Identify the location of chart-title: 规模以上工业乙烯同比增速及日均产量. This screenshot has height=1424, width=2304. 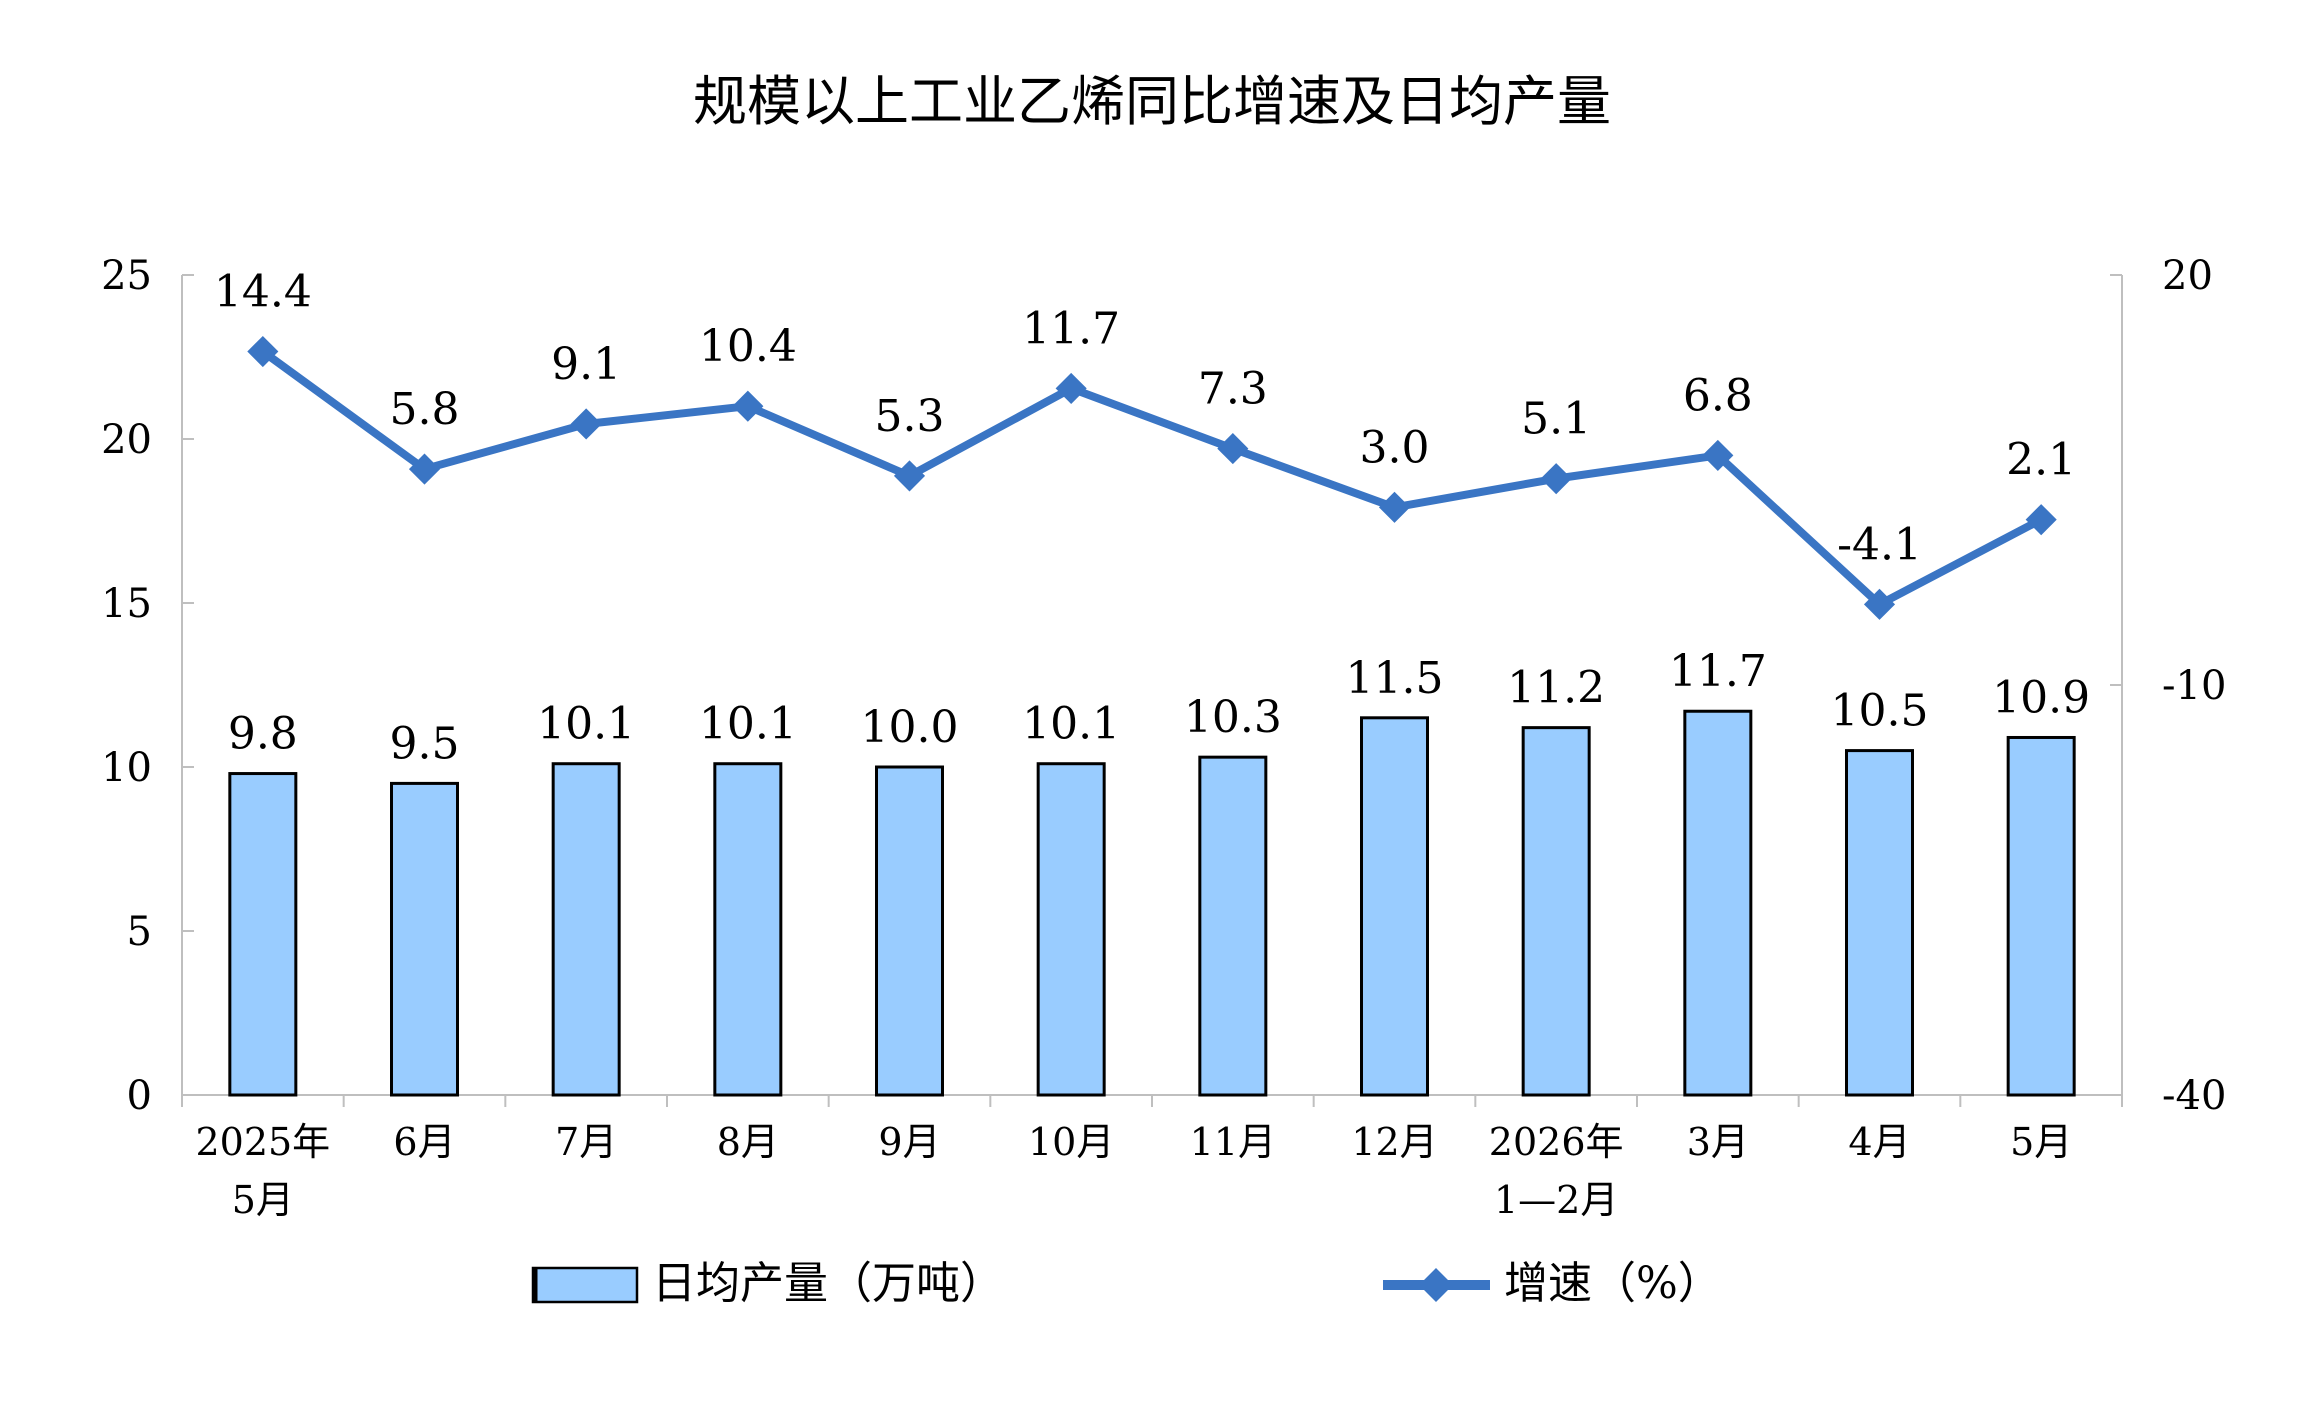
(1152, 101).